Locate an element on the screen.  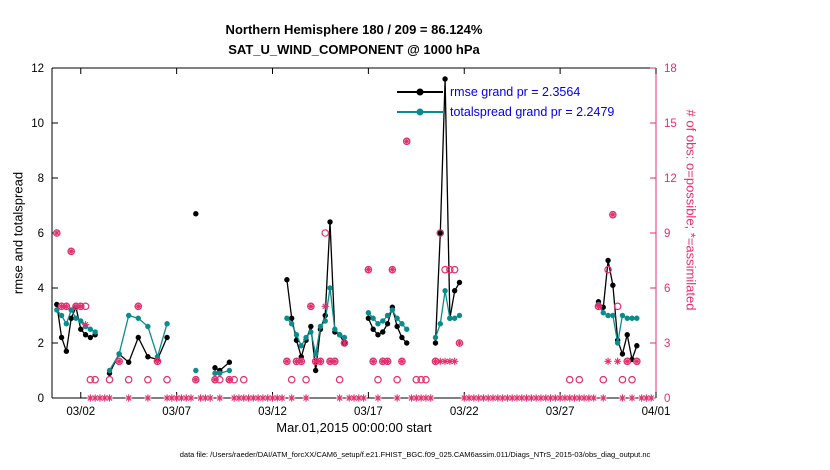
y-axis-label-left: rmse and totalspread is located at coordinates (18, 233).